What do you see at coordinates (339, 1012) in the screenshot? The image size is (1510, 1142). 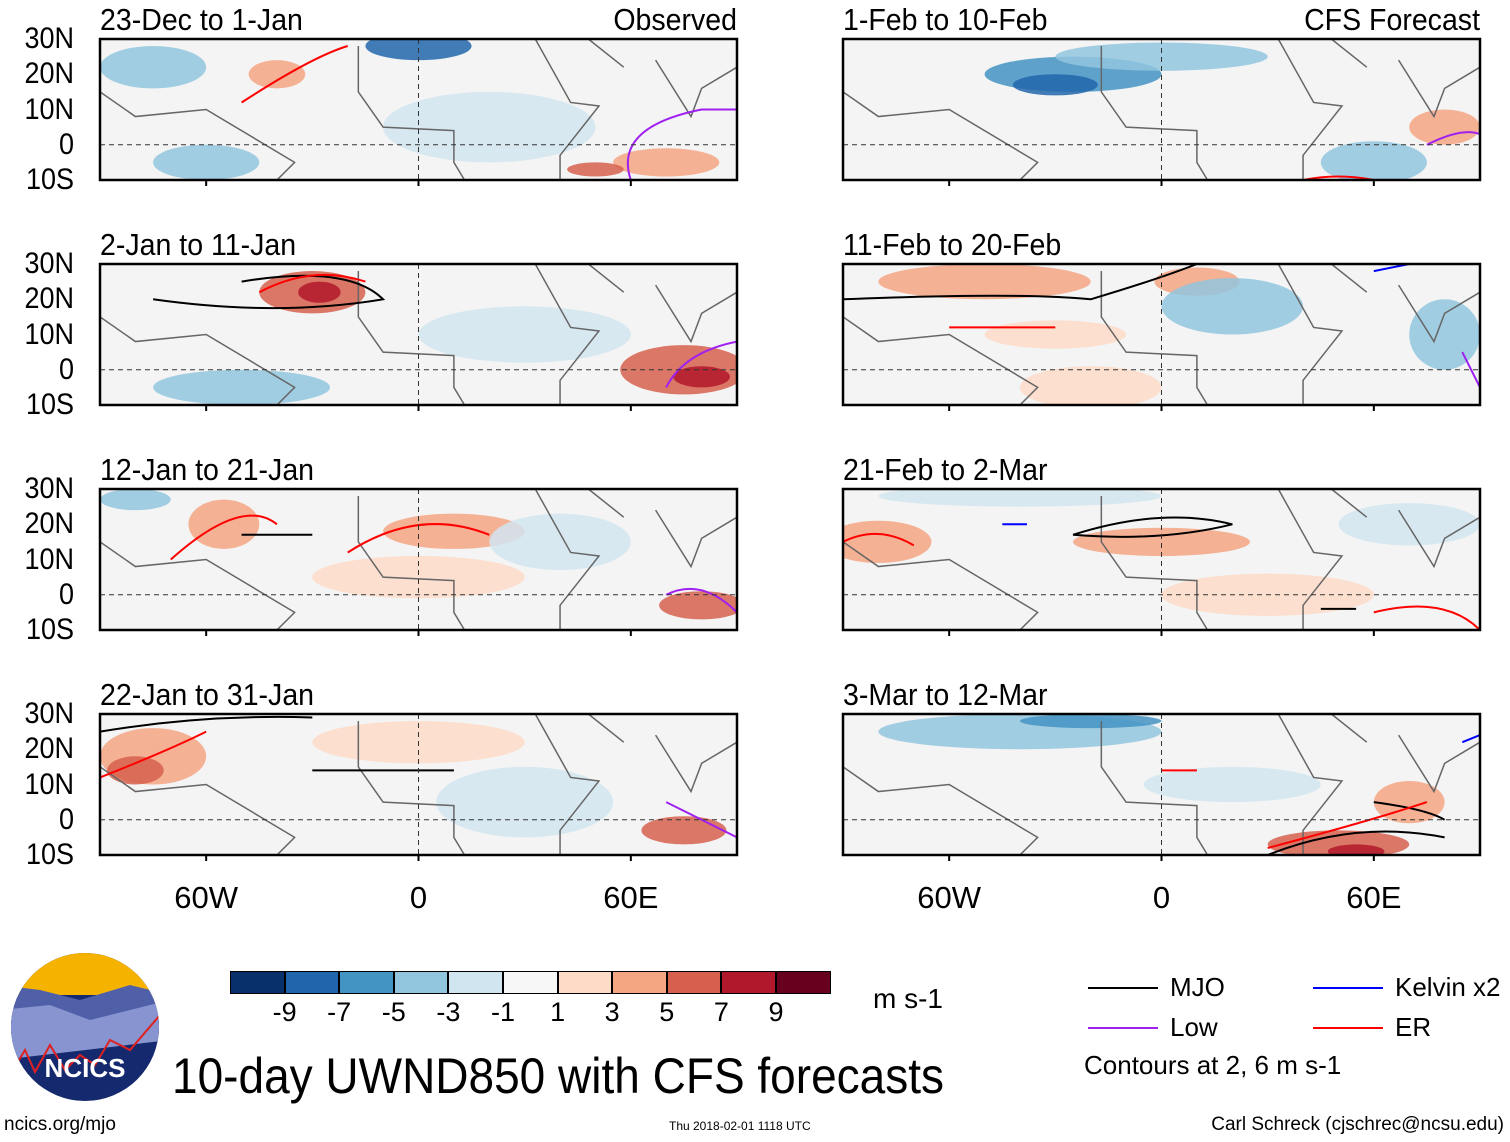 I see `colorbar-label: -7` at bounding box center [339, 1012].